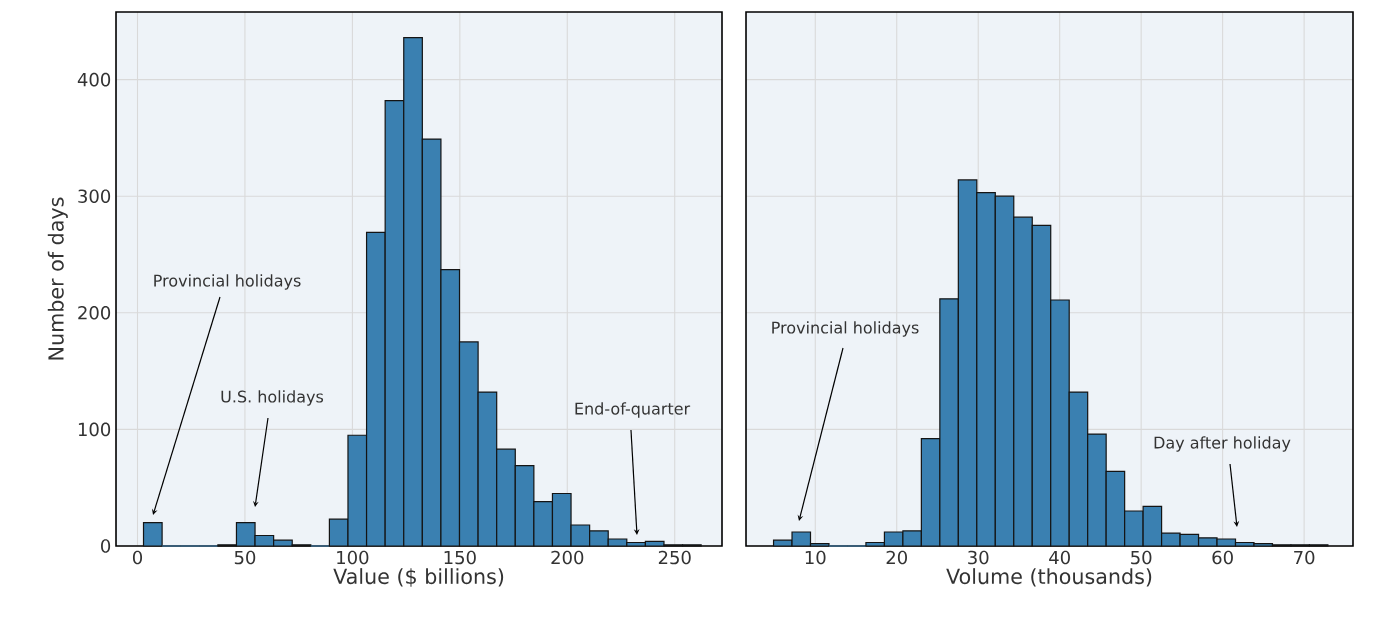 This screenshot has height=620, width=1375. Describe the element at coordinates (418, 577) in the screenshot. I see `x-axis-title: Value ($ billions)` at that location.